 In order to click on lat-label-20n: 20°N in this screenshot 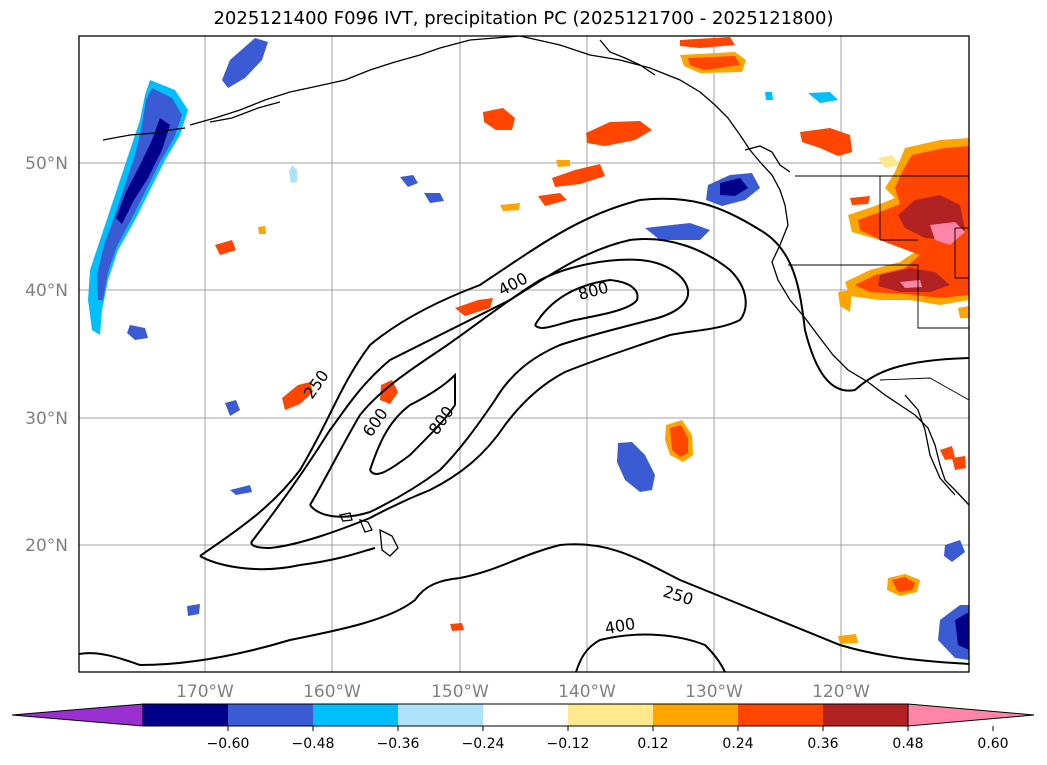, I will do `click(46, 546)`.